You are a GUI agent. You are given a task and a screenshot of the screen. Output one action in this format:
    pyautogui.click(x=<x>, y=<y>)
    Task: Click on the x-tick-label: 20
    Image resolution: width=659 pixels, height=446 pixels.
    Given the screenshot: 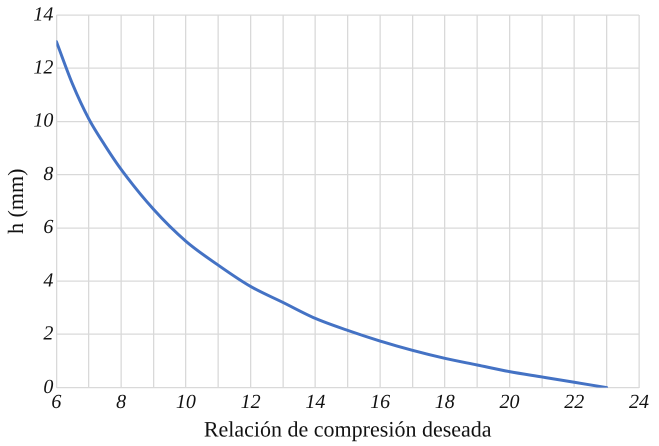 What is the action you would take?
    pyautogui.click(x=510, y=401)
    